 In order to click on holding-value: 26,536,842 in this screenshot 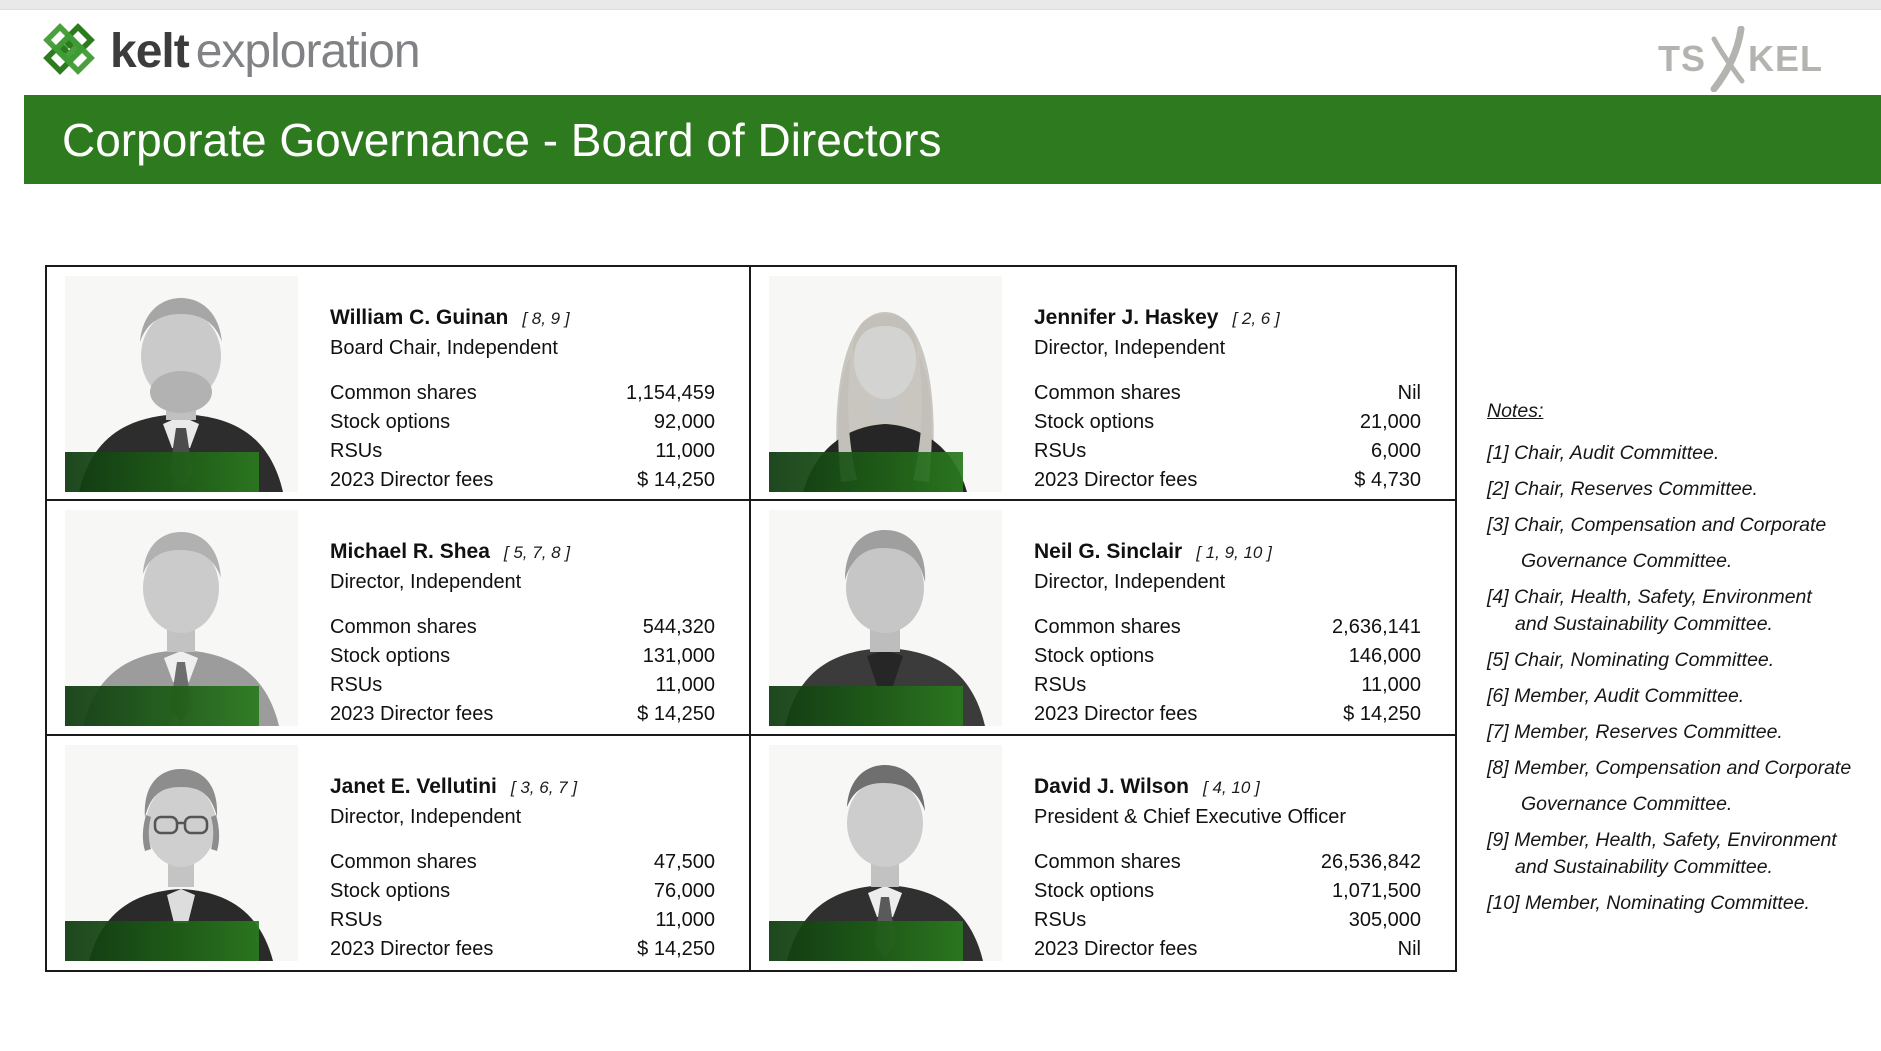, I will do `click(1370, 861)`.